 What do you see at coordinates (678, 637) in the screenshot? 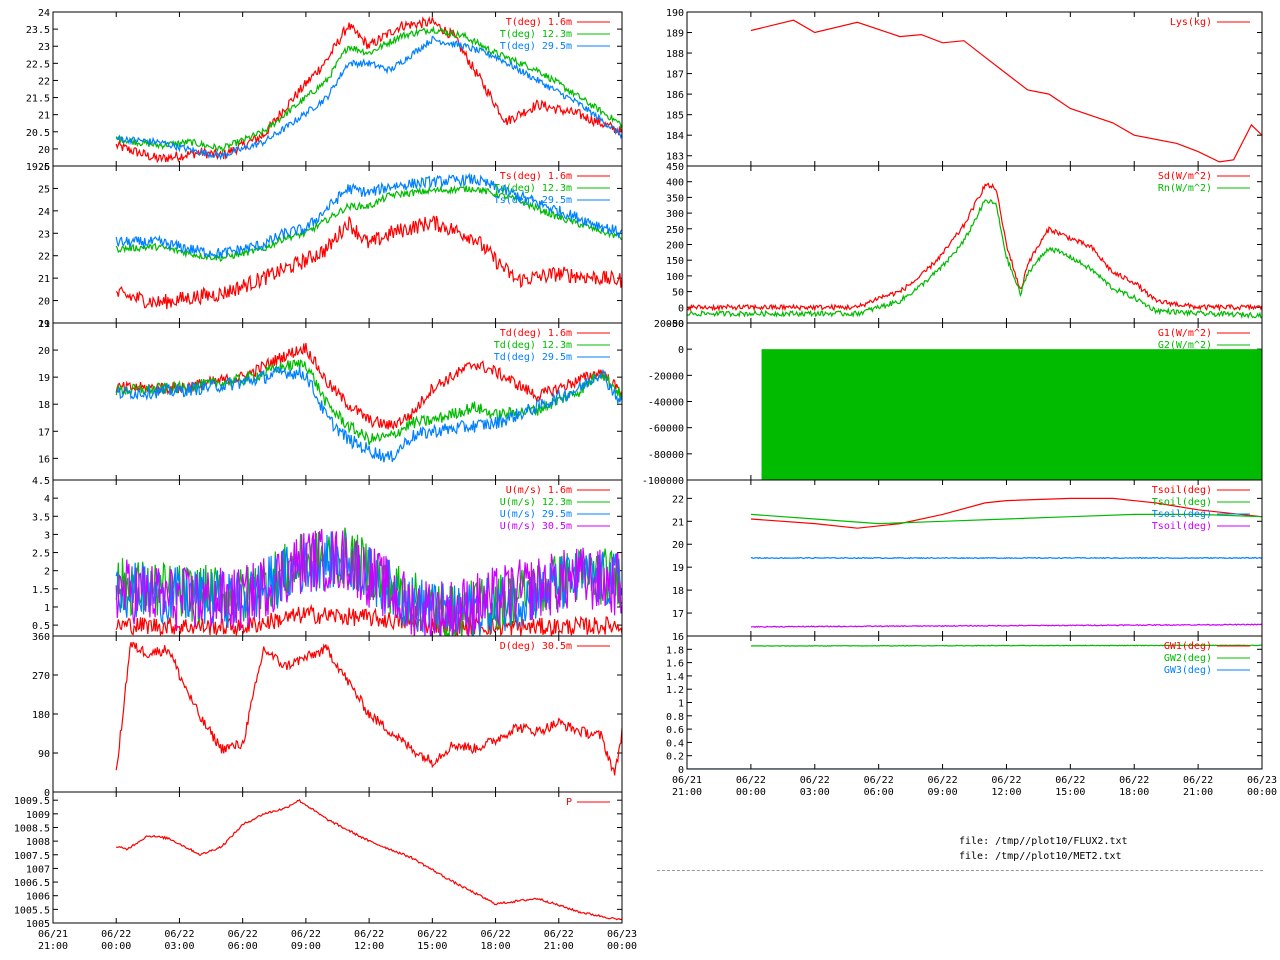
I see `y-tick-label: 16` at bounding box center [678, 637].